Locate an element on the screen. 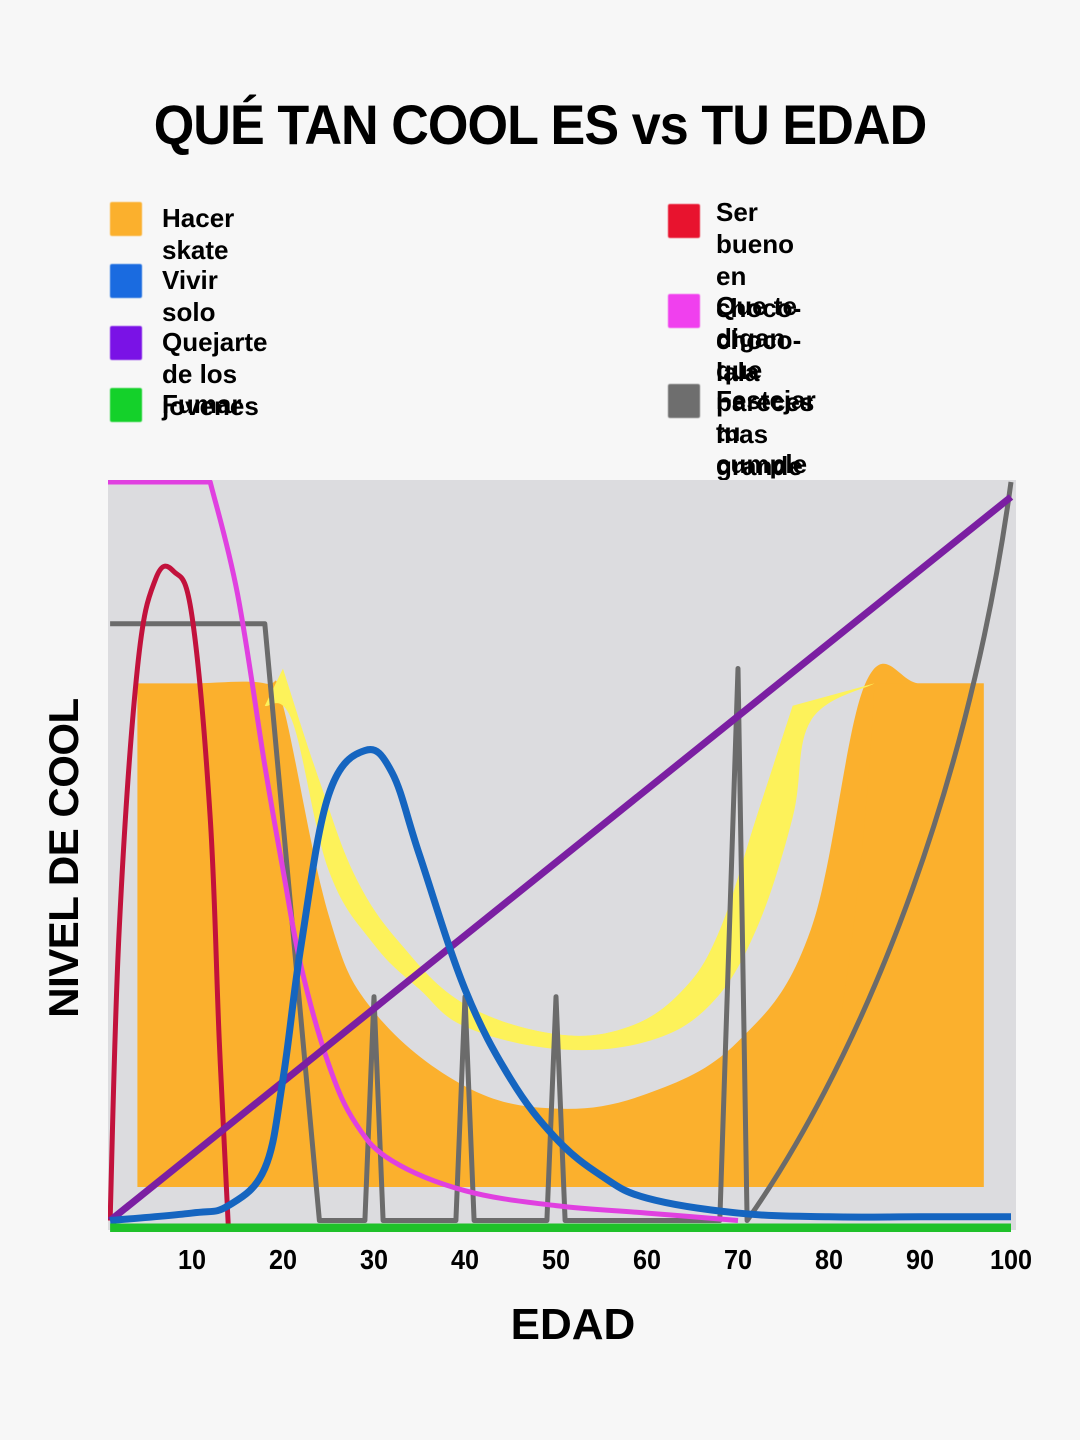 Image resolution: width=1080 pixels, height=1440 pixels. legend-item-fumar: Fumar is located at coordinates (175, 405).